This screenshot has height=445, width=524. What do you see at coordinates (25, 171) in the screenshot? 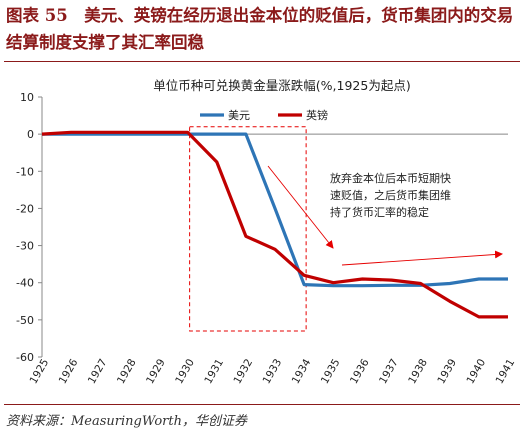
I see `y-tick-label: -10` at bounding box center [25, 171].